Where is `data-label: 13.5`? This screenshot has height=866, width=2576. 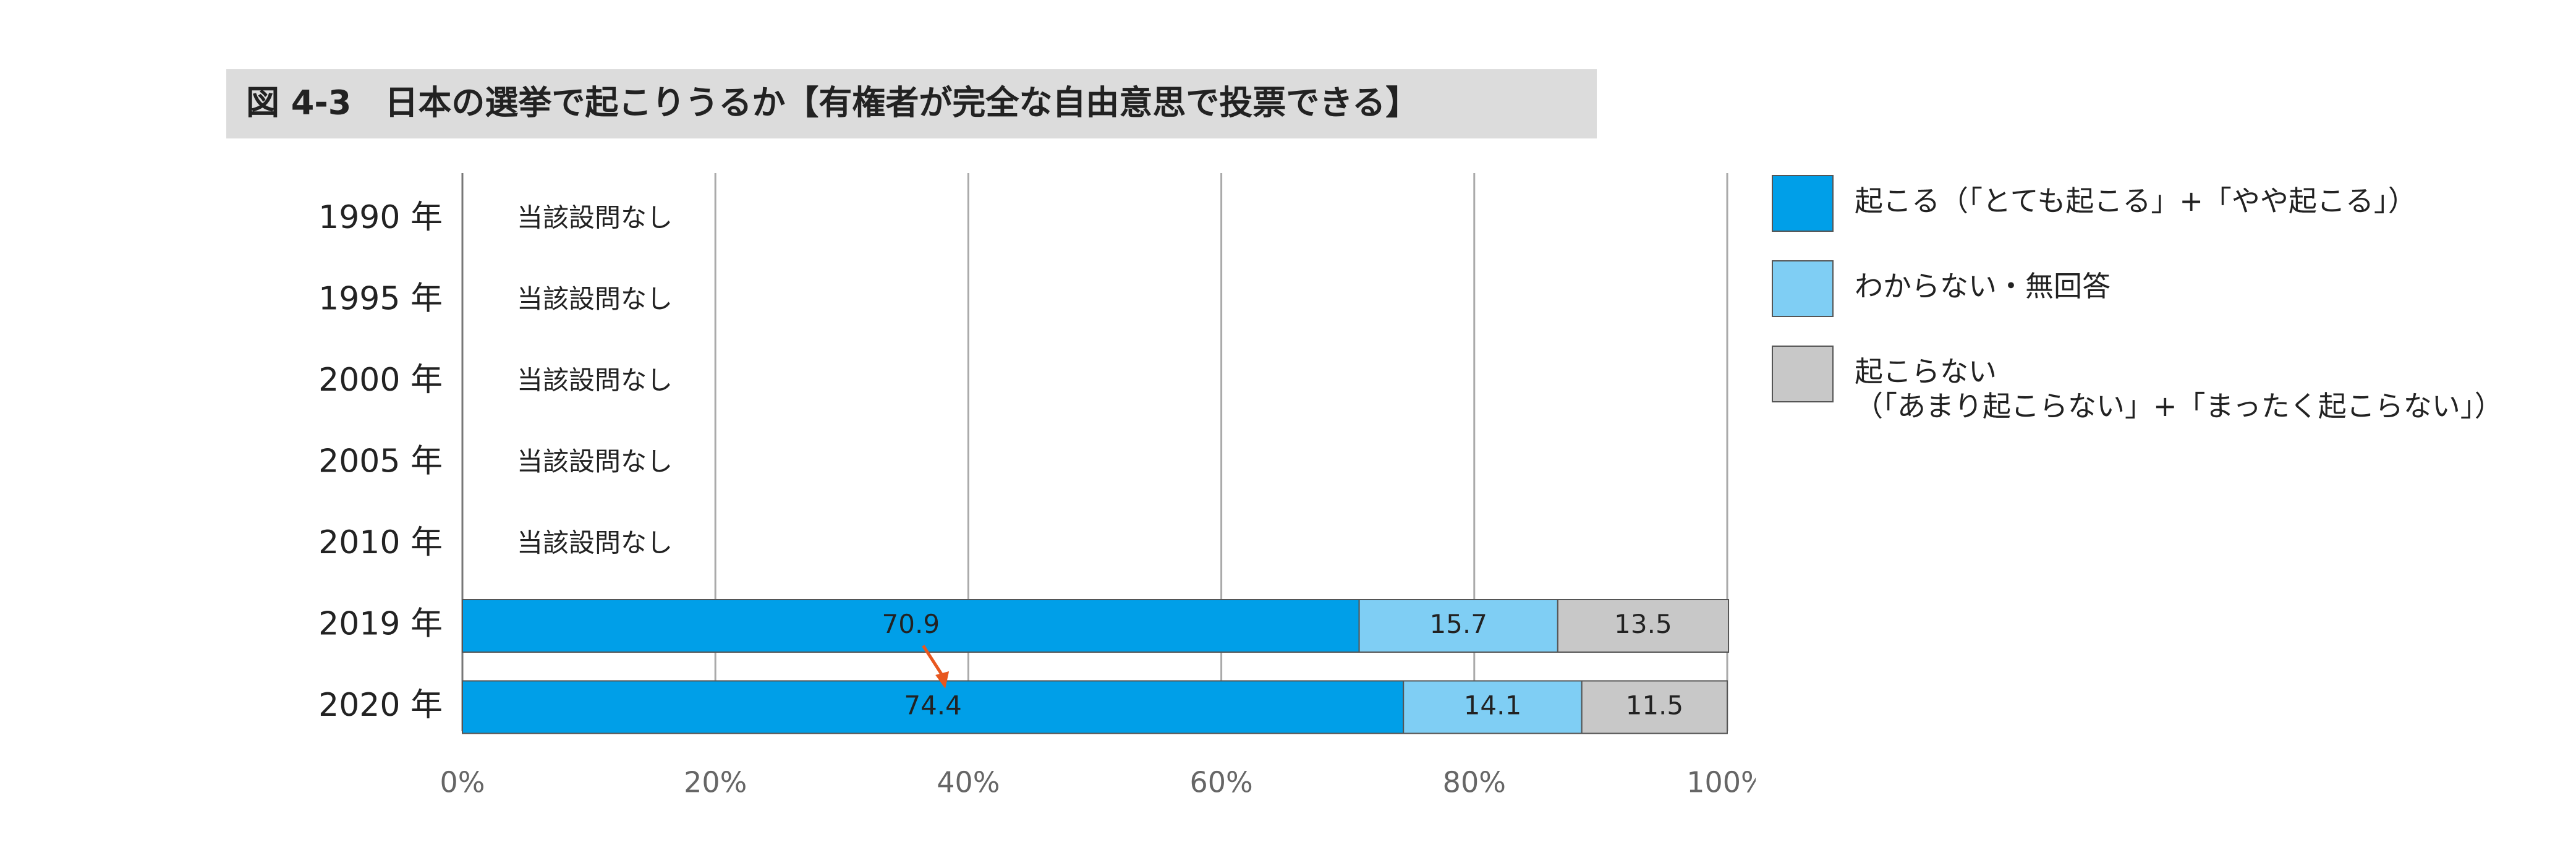 data-label: 13.5 is located at coordinates (1643, 624).